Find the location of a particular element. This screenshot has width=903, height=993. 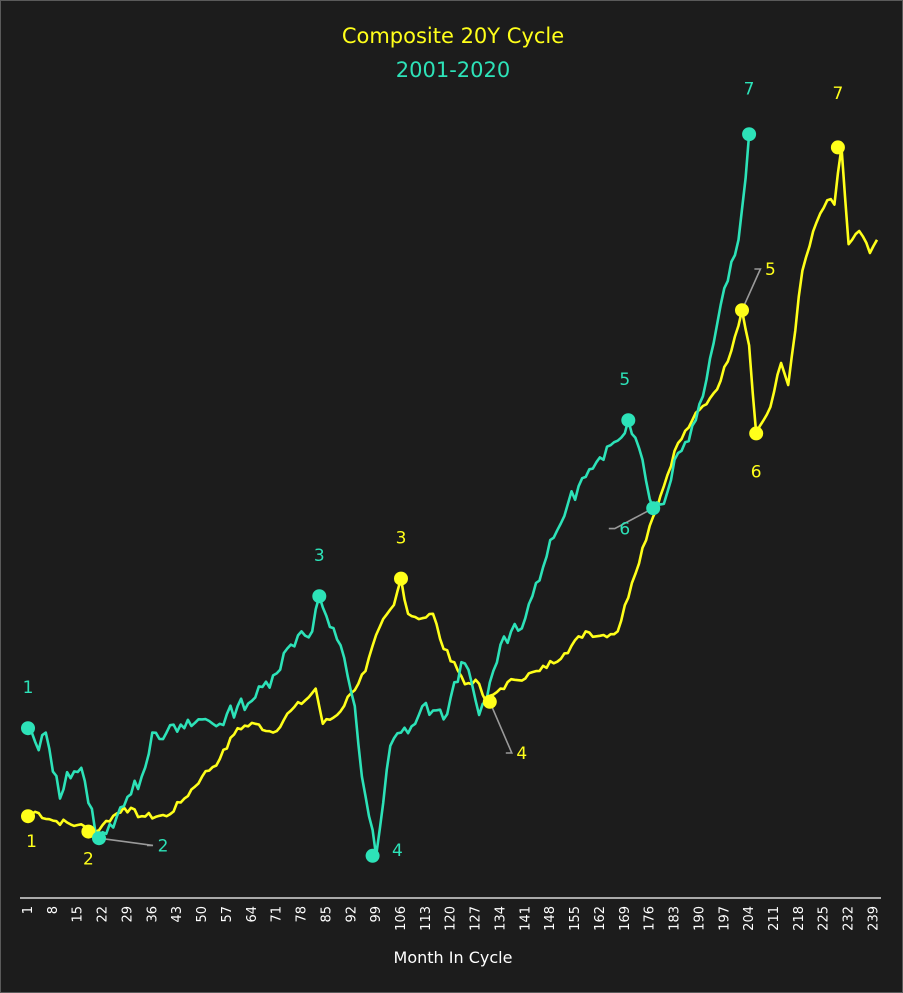

x-tick-label: 85 is located at coordinates (326, 914).